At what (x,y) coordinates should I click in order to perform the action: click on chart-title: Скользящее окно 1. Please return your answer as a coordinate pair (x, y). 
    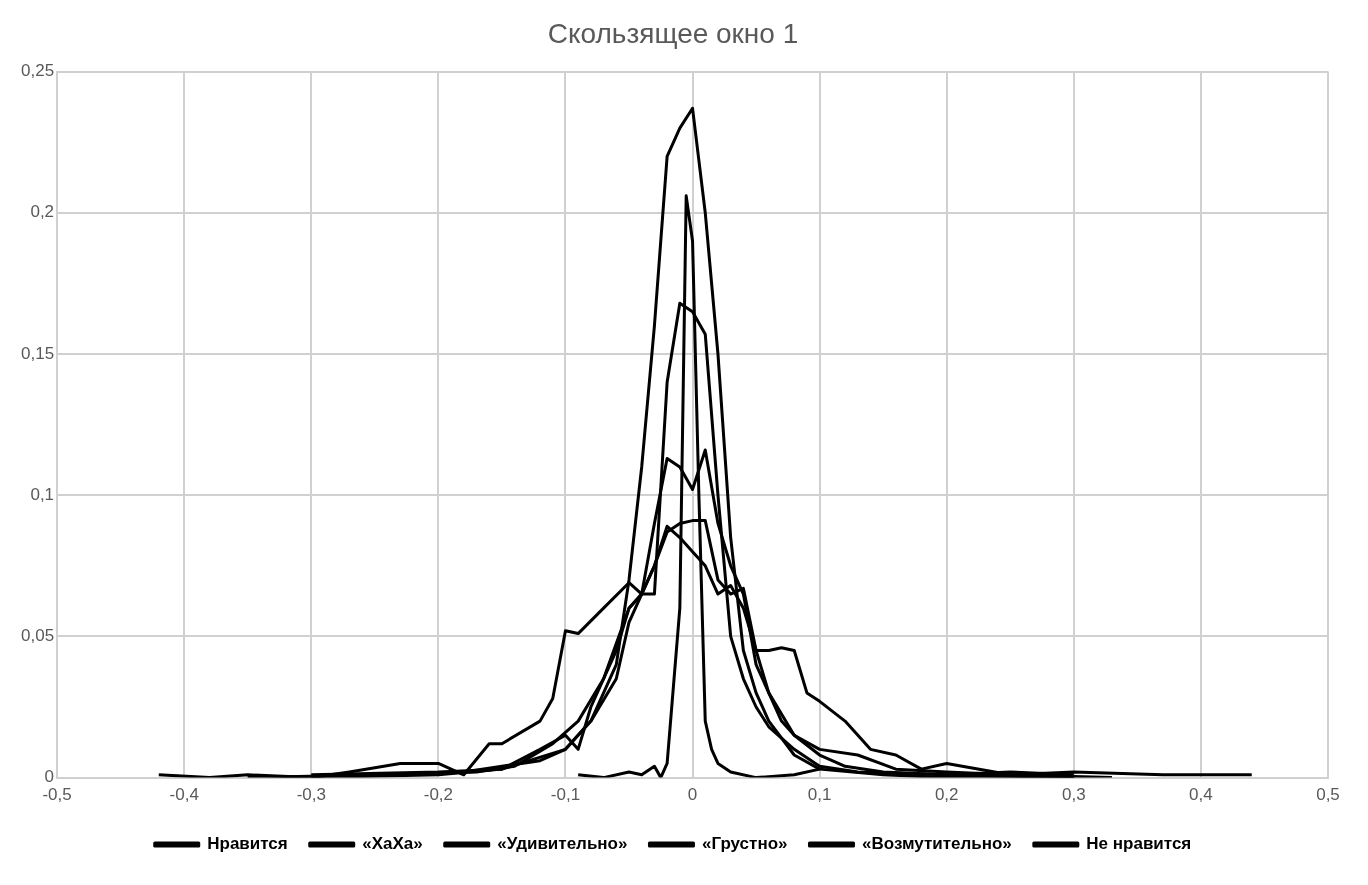
    Looking at the image, I should click on (673, 33).